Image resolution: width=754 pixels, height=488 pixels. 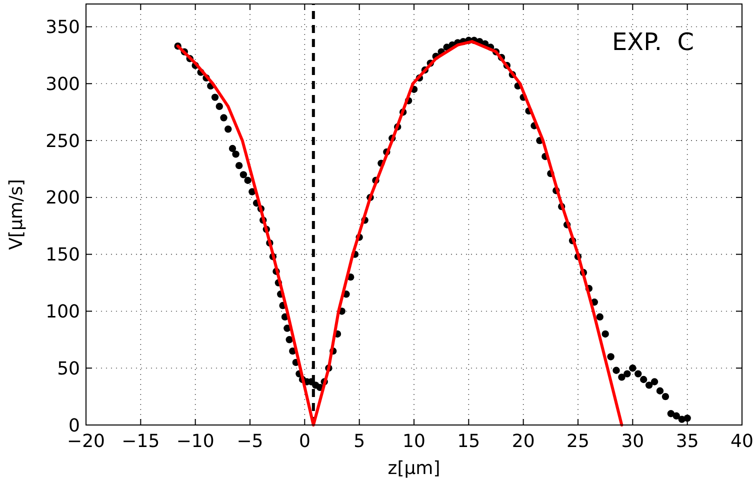 What do you see at coordinates (141, 441) in the screenshot?
I see `x-tick-label: −15` at bounding box center [141, 441].